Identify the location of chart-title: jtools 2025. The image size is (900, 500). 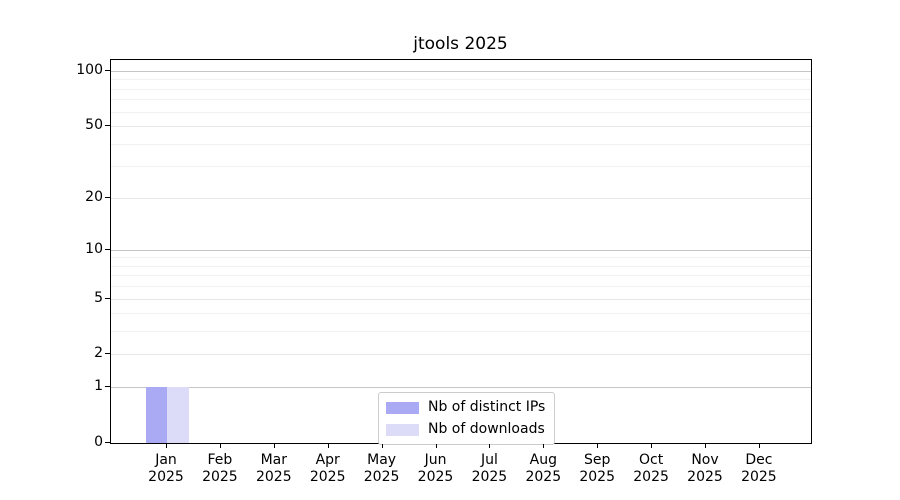
(460, 44).